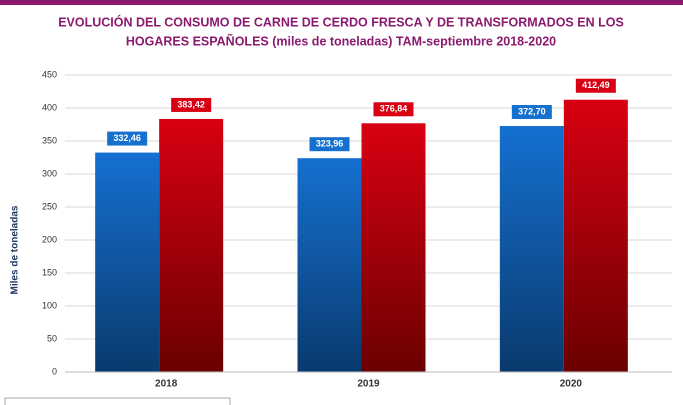  I want to click on x-tick-label: 2019, so click(368, 384).